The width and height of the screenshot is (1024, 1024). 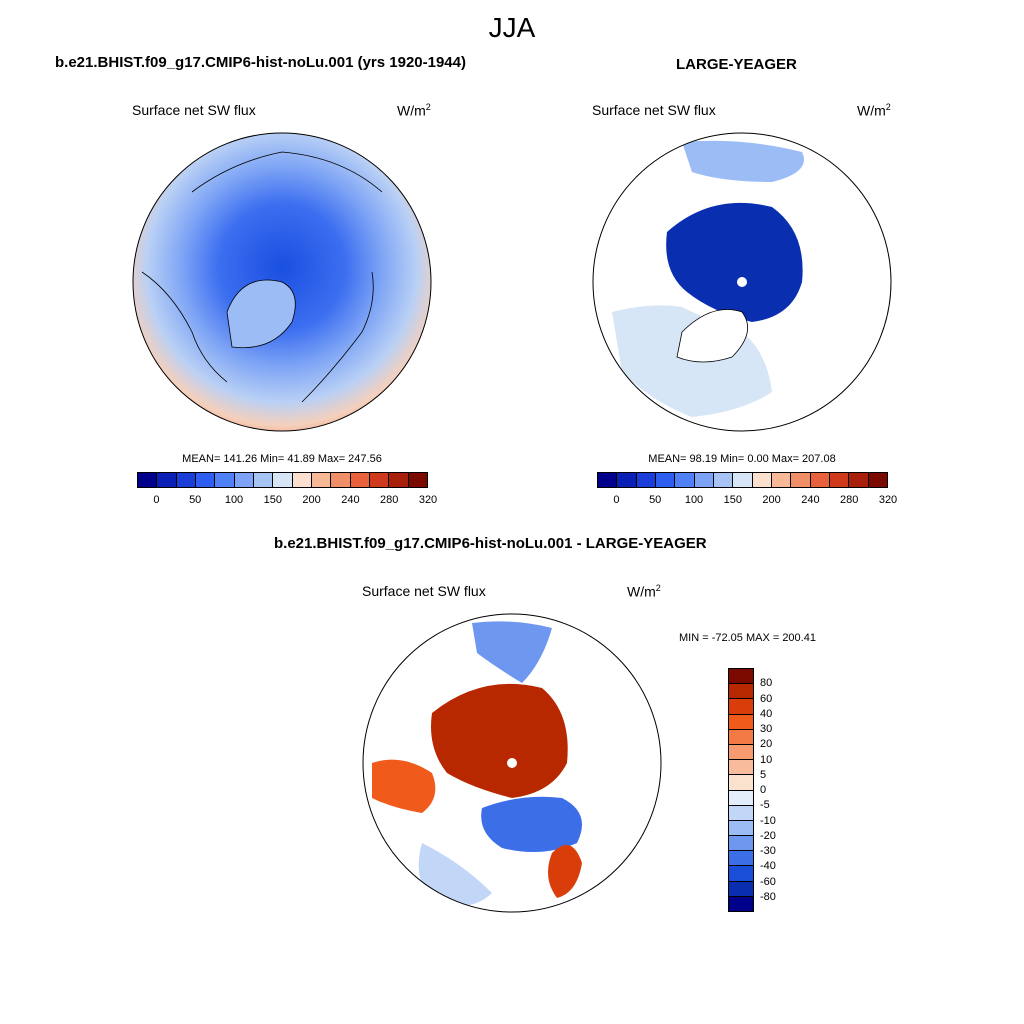 I want to click on panel3-colorbar-label: 30, so click(x=766, y=729).